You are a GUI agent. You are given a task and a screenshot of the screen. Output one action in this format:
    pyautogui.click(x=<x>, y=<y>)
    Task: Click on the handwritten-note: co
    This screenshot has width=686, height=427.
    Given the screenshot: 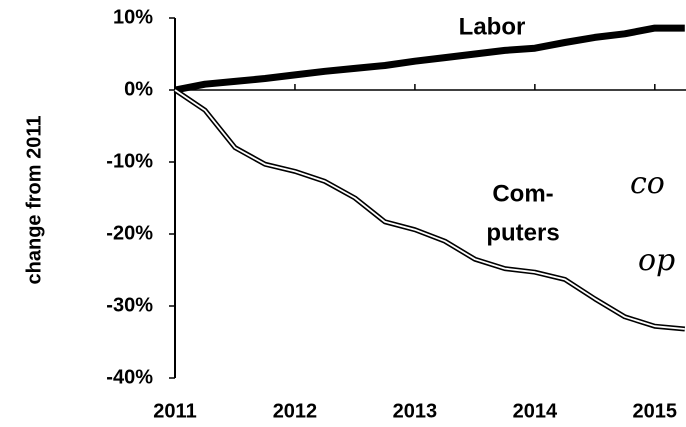 What is the action you would take?
    pyautogui.click(x=647, y=183)
    